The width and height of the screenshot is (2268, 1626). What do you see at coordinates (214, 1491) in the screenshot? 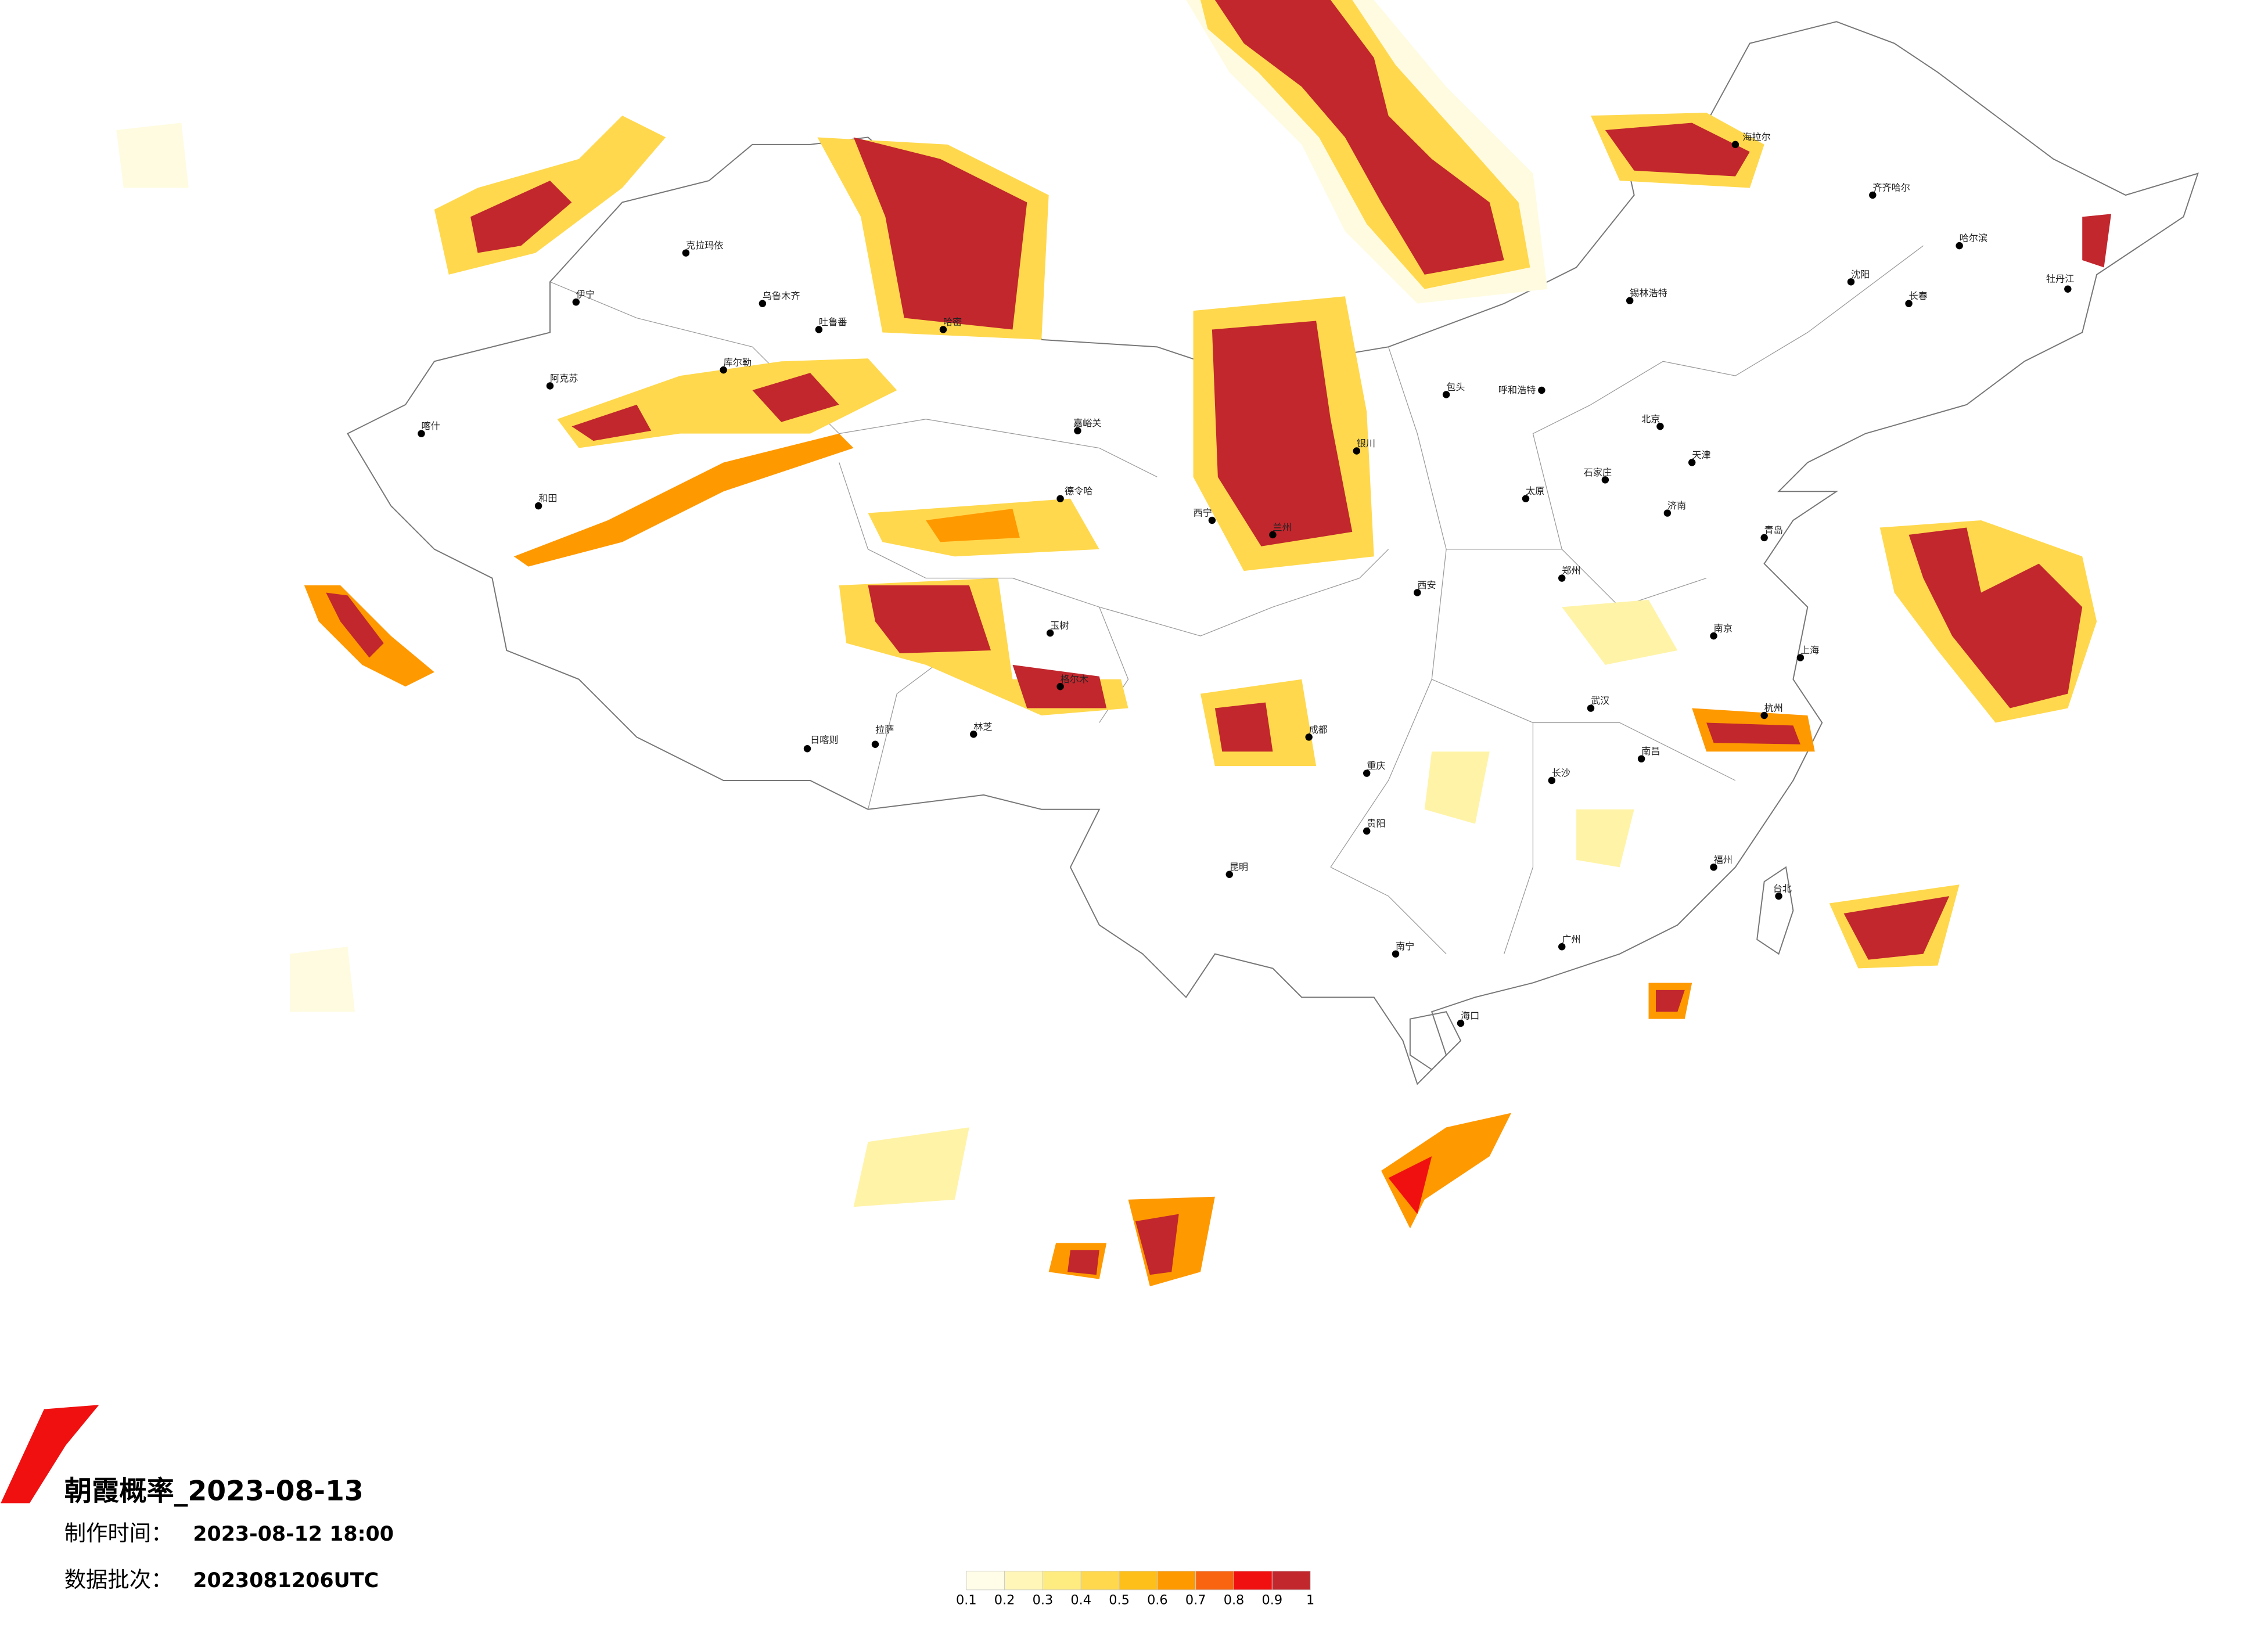
I see `title: 朝霞概率_2023-08-13` at bounding box center [214, 1491].